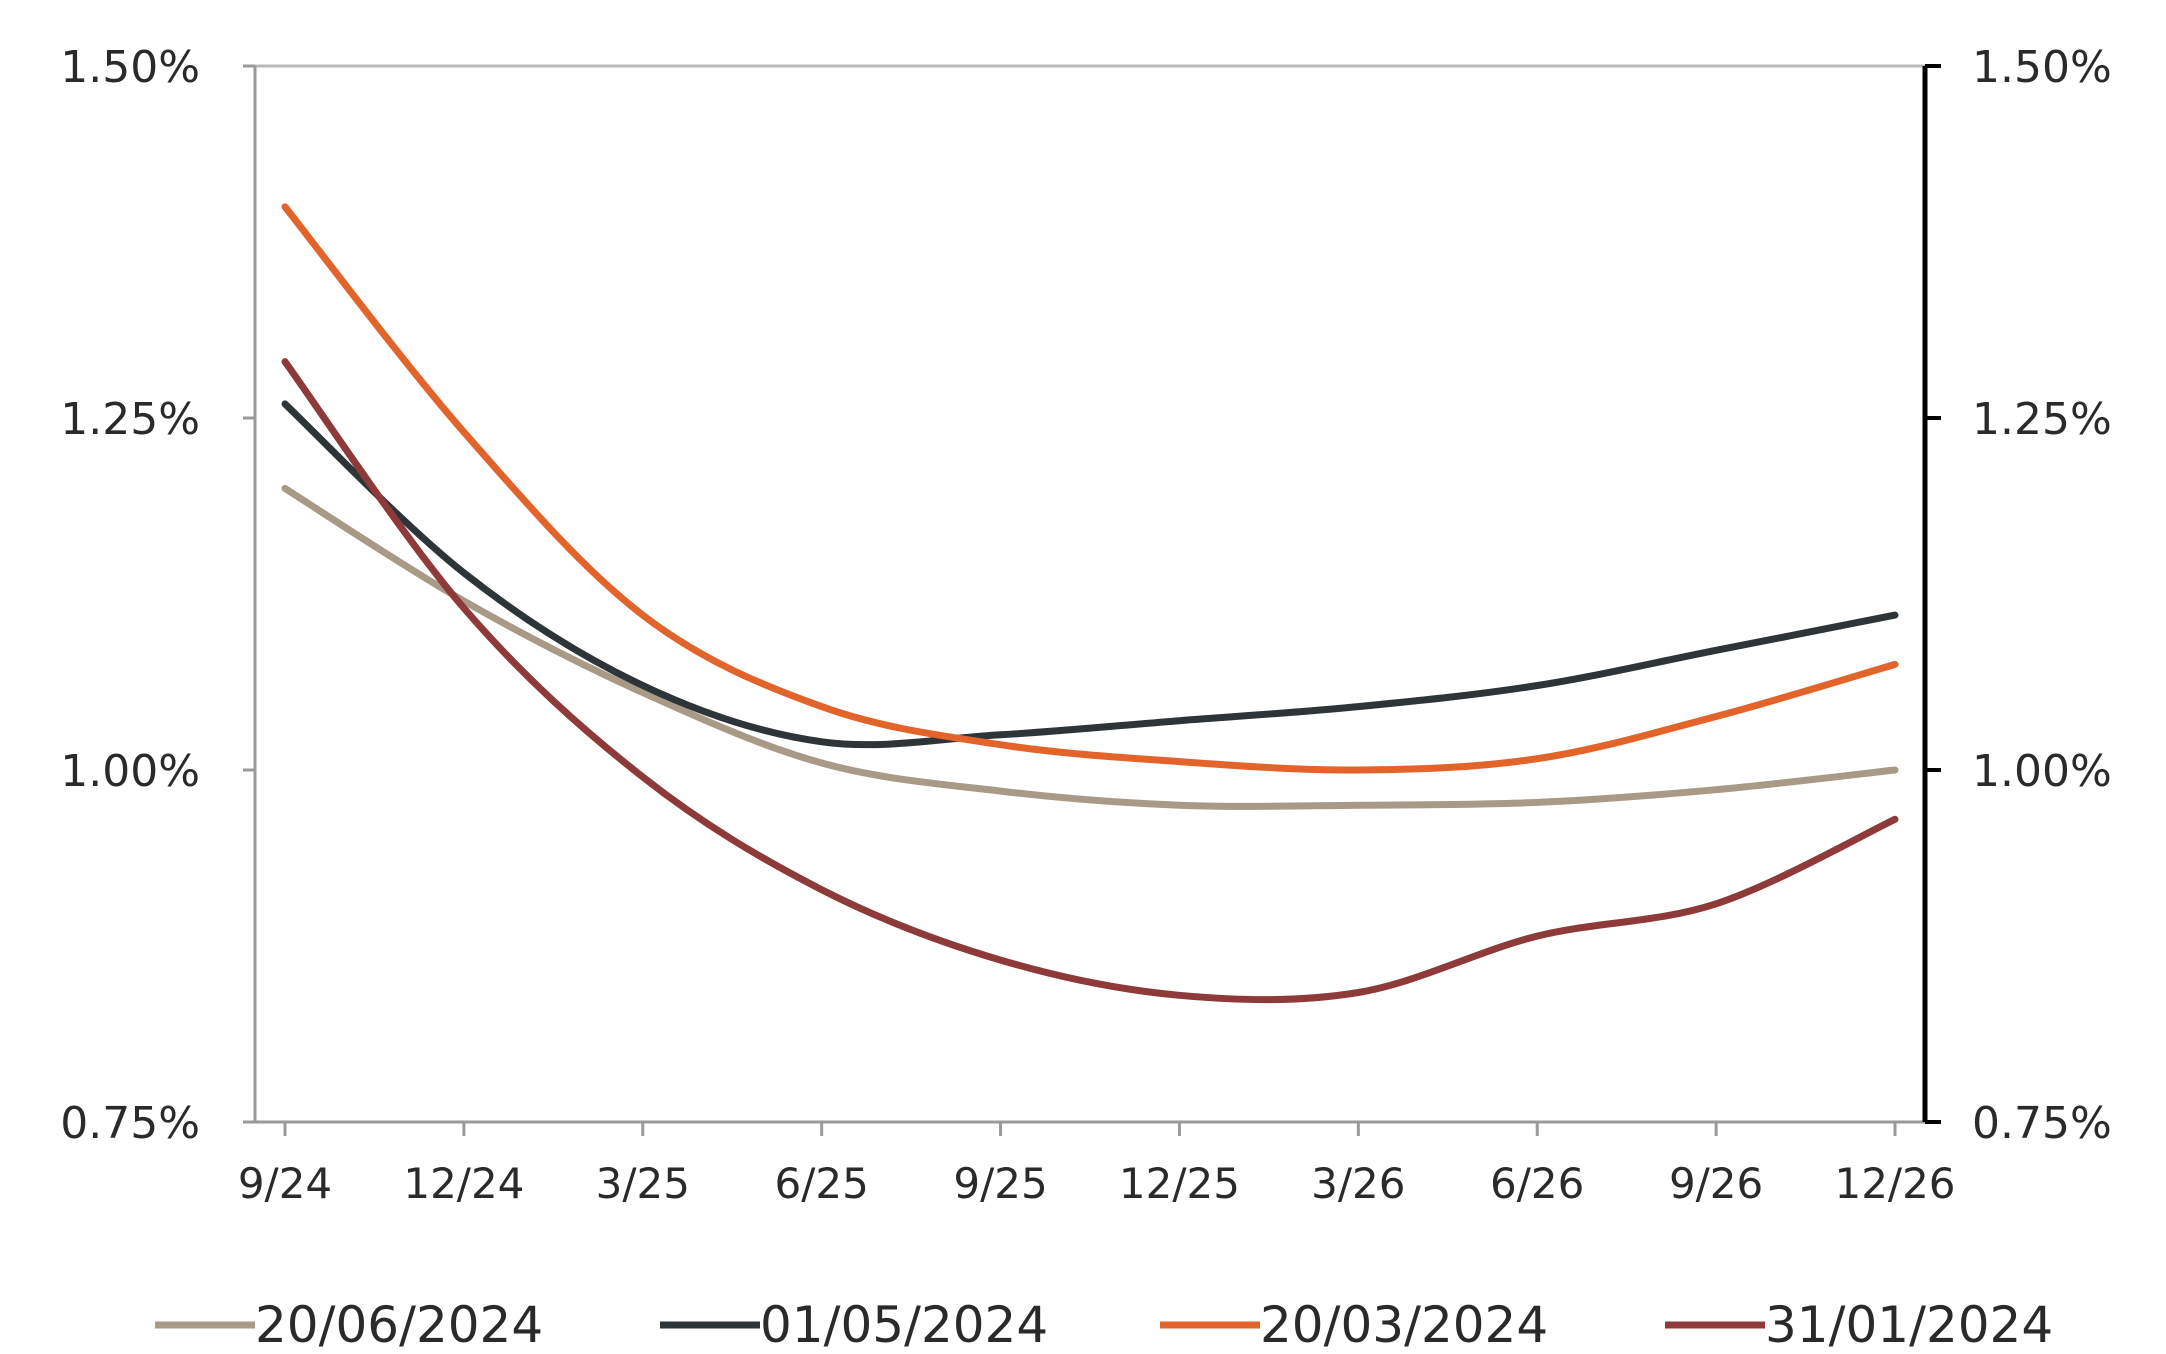  I want to click on y-tick-label-left: 1.50%, so click(130, 67).